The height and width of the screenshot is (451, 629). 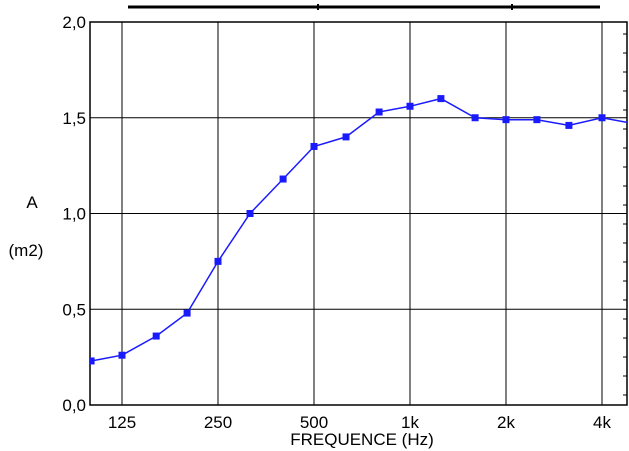 What do you see at coordinates (506, 422) in the screenshot?
I see `x-tick-label: 2k` at bounding box center [506, 422].